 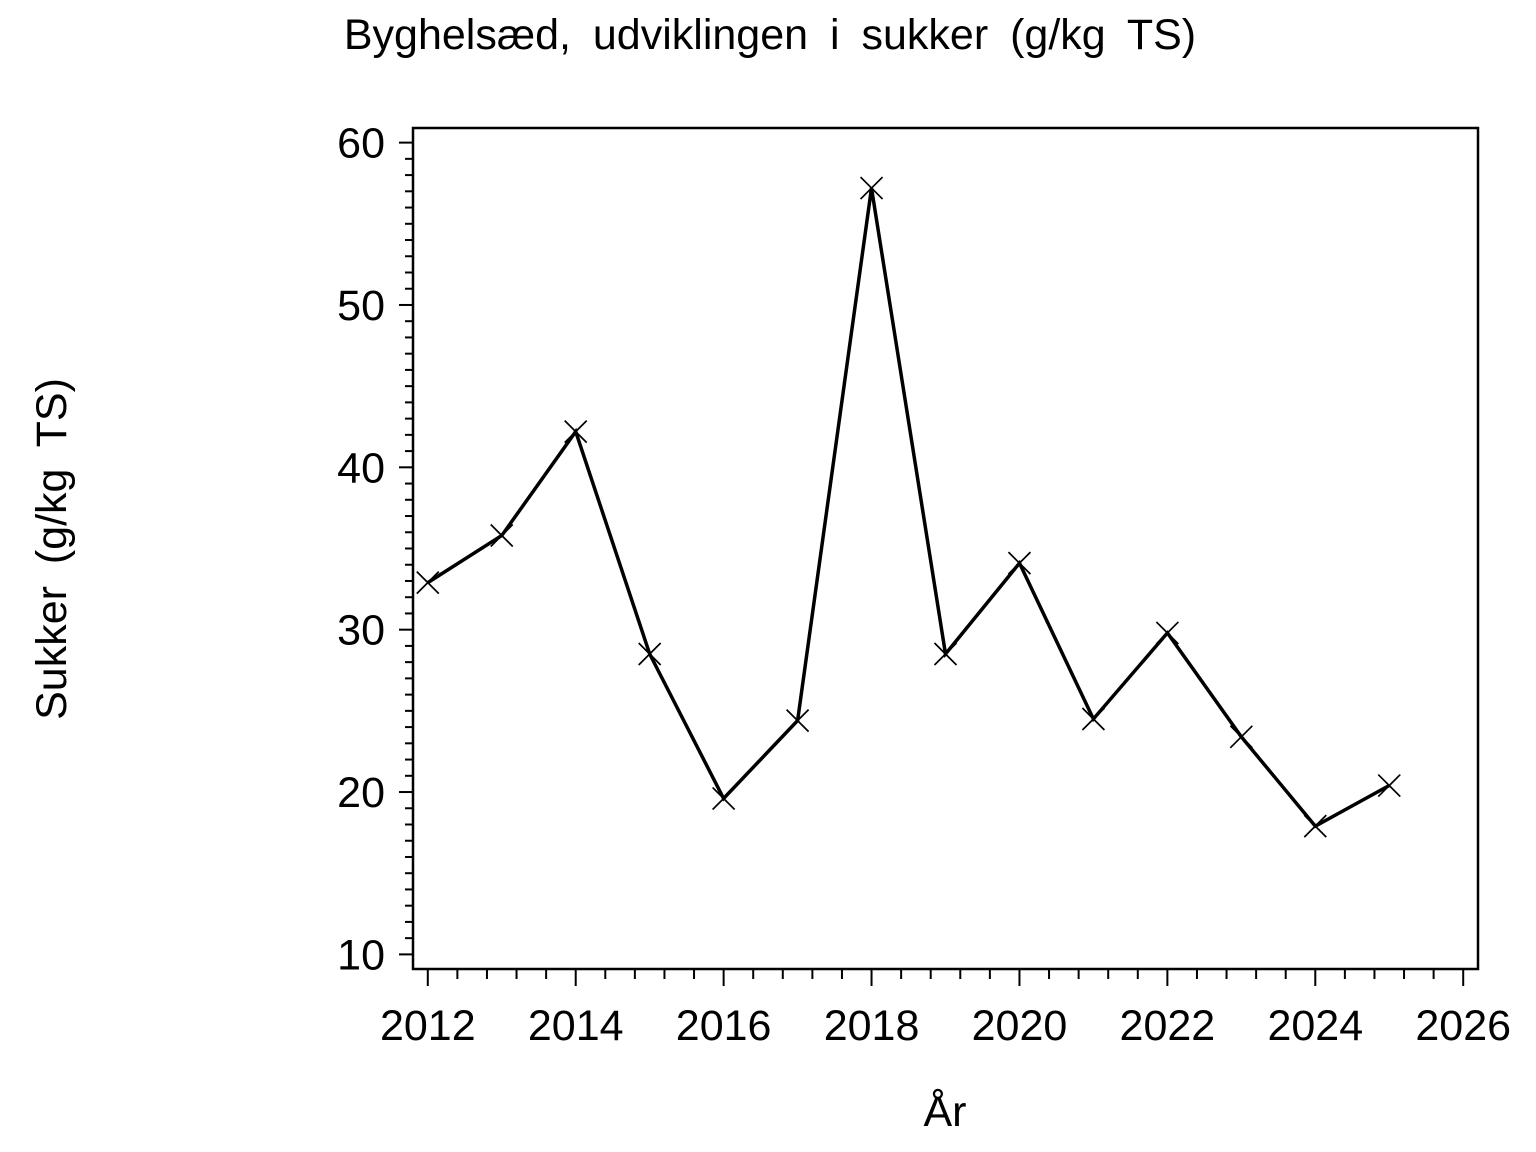 What do you see at coordinates (945, 1009) in the screenshot?
I see `x-axis-ticks: 2012 2014 2016 2018 2020 2022 2024 2026` at bounding box center [945, 1009].